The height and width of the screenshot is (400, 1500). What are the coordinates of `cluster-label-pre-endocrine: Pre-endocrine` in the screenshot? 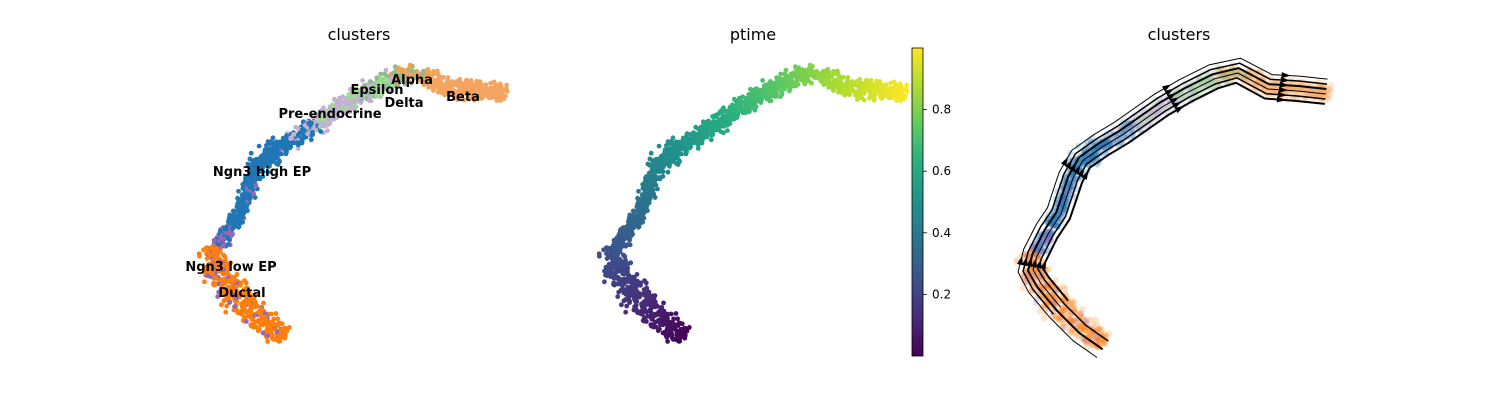 It's located at (329, 114).